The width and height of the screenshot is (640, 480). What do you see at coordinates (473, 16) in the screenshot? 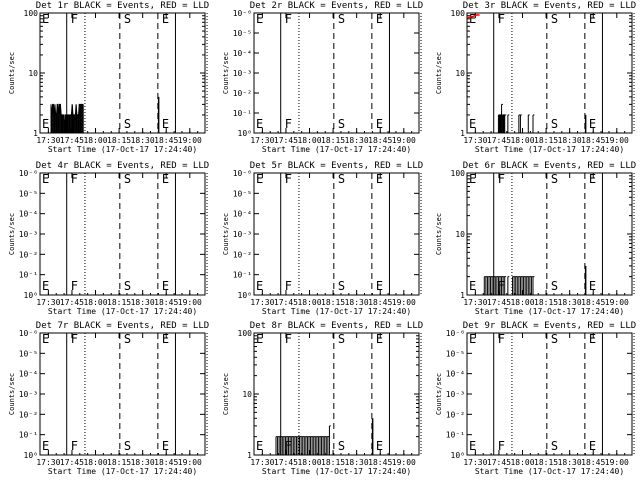
I see `lld-series` at bounding box center [473, 16].